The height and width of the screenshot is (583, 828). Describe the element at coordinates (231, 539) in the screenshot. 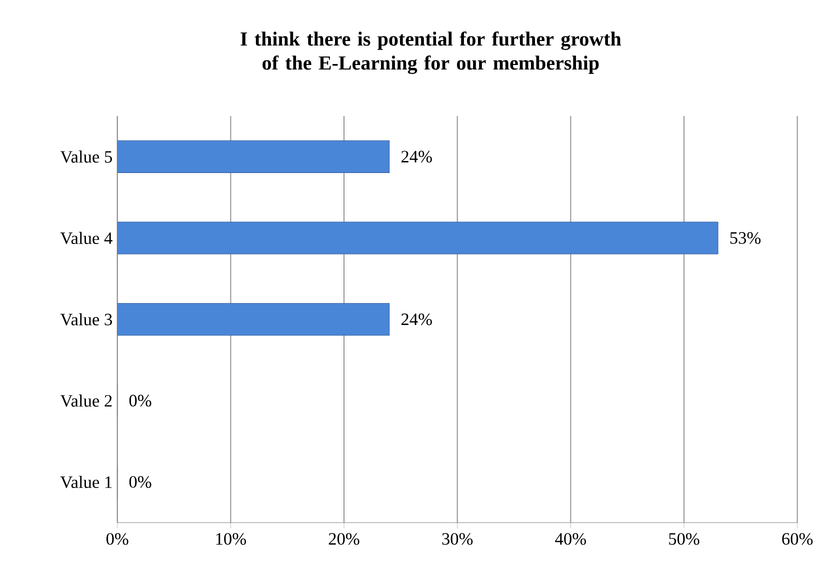

I see `x-tick-label: 10%` at that location.